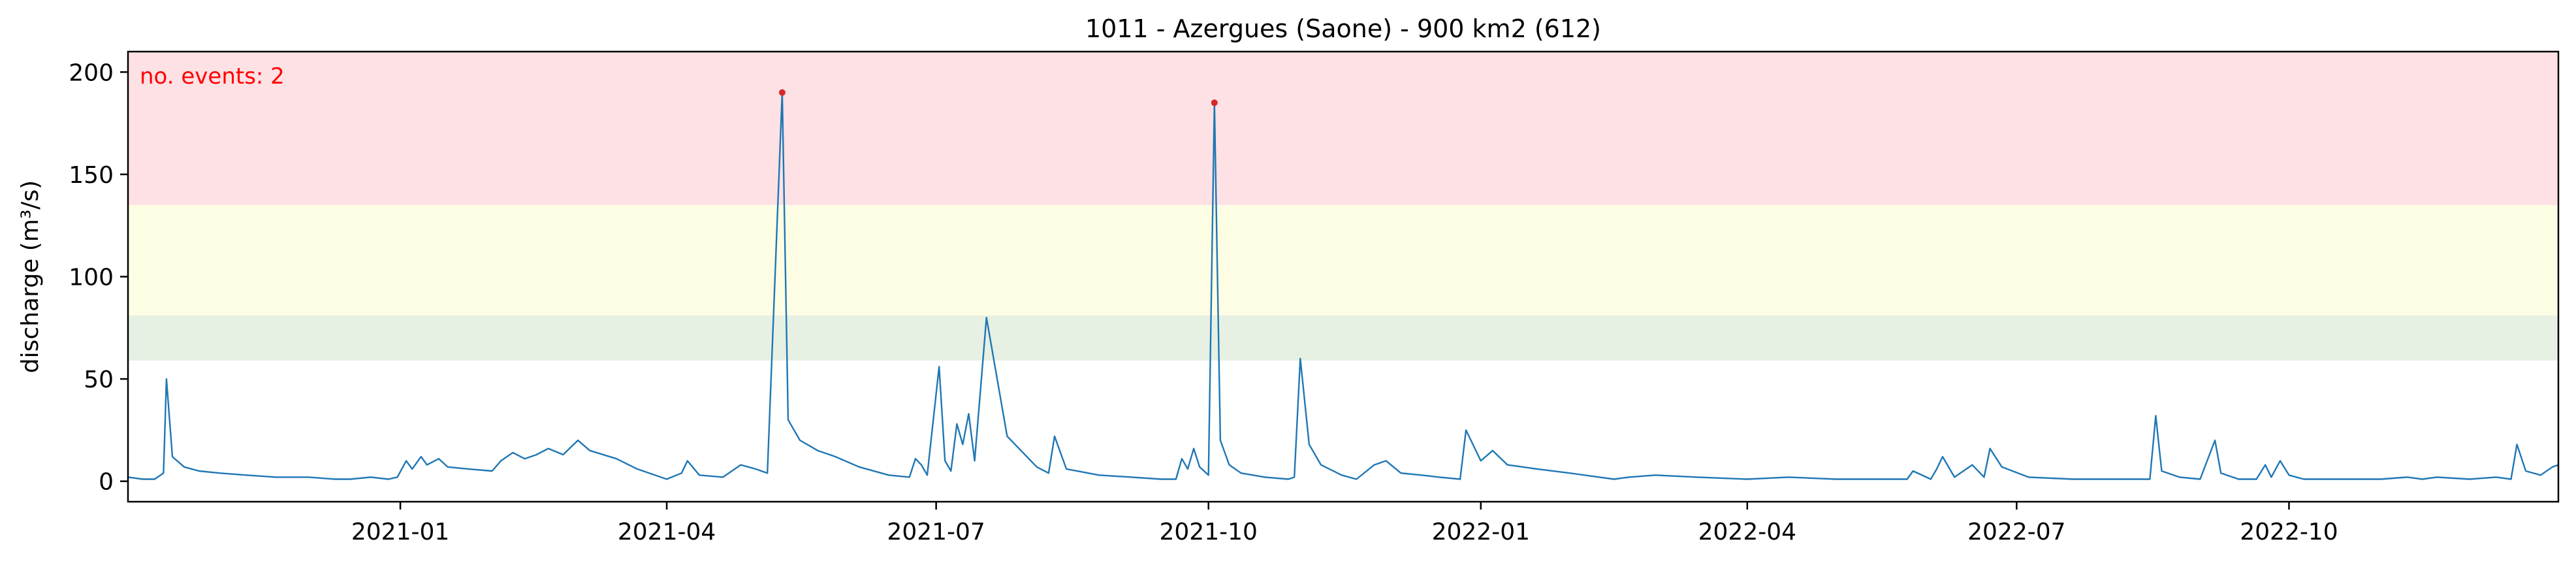 The height and width of the screenshot is (569, 2576). What do you see at coordinates (213, 76) in the screenshot?
I see `events-count-annotation: no. events: 2` at bounding box center [213, 76].